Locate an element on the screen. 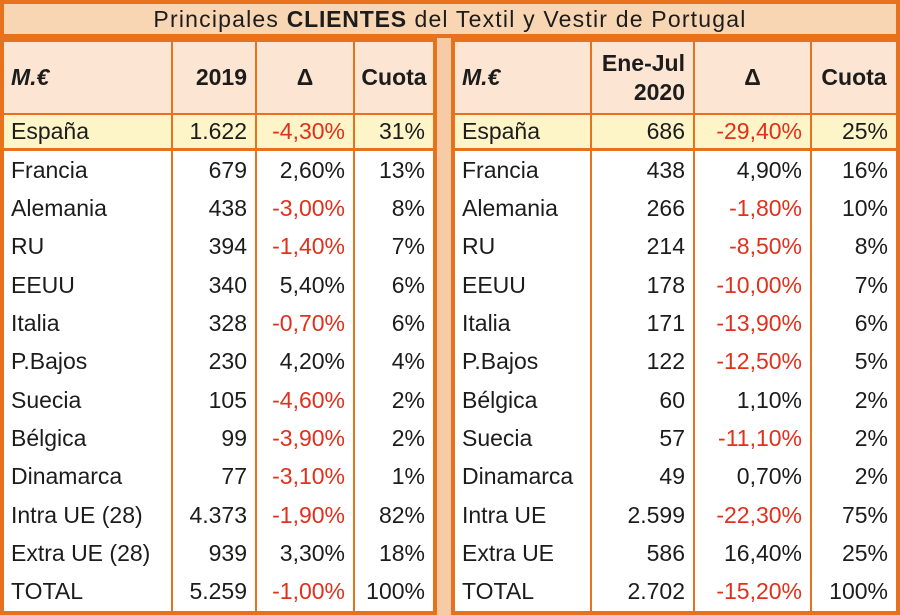  delta-cell: -3,90% is located at coordinates (306, 438).